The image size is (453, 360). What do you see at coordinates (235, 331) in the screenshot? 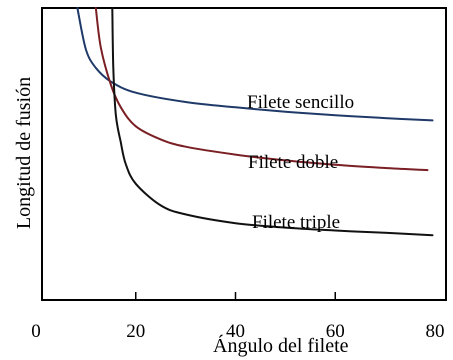
I see `x-tick-label: 40` at bounding box center [235, 331].